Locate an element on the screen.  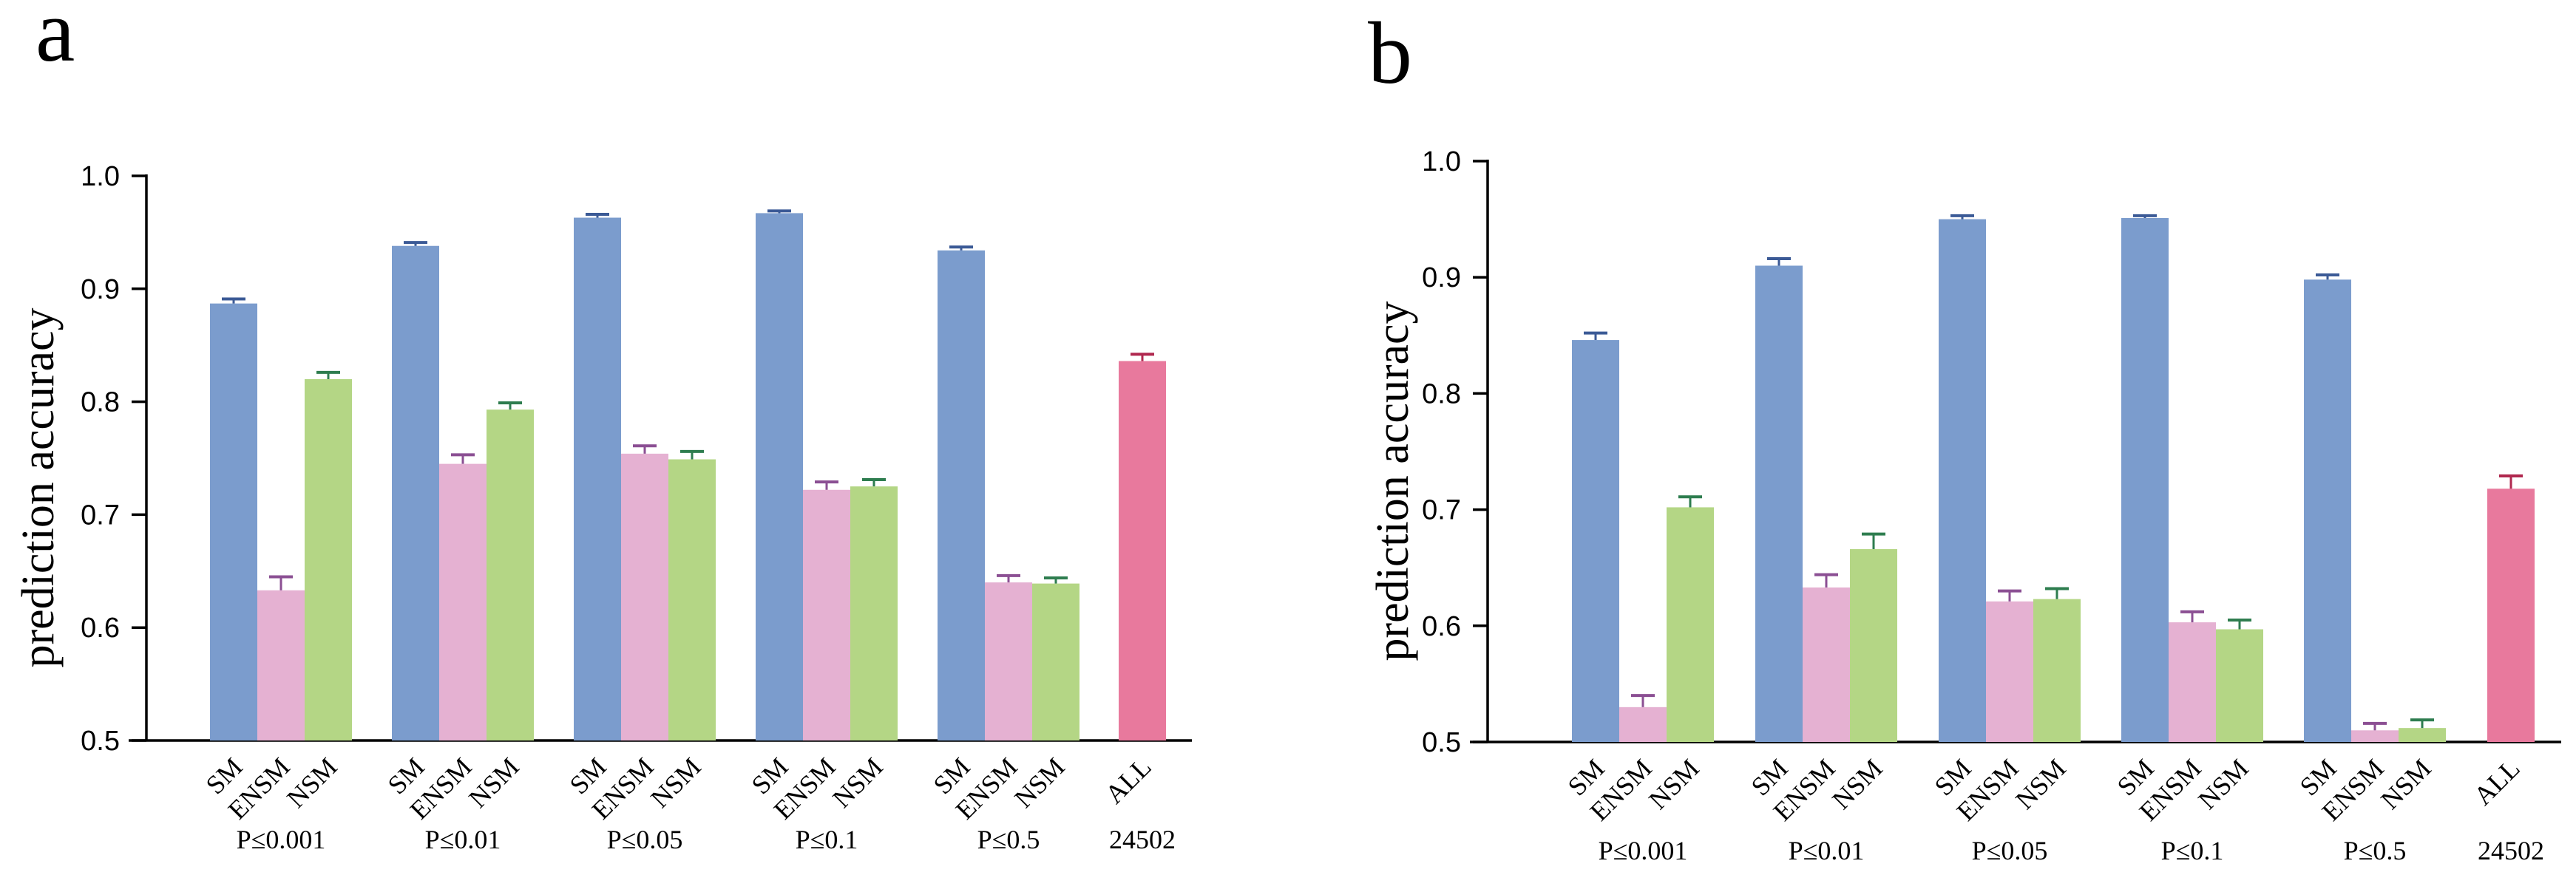
panel-letter-b: b is located at coordinates (1390, 53).